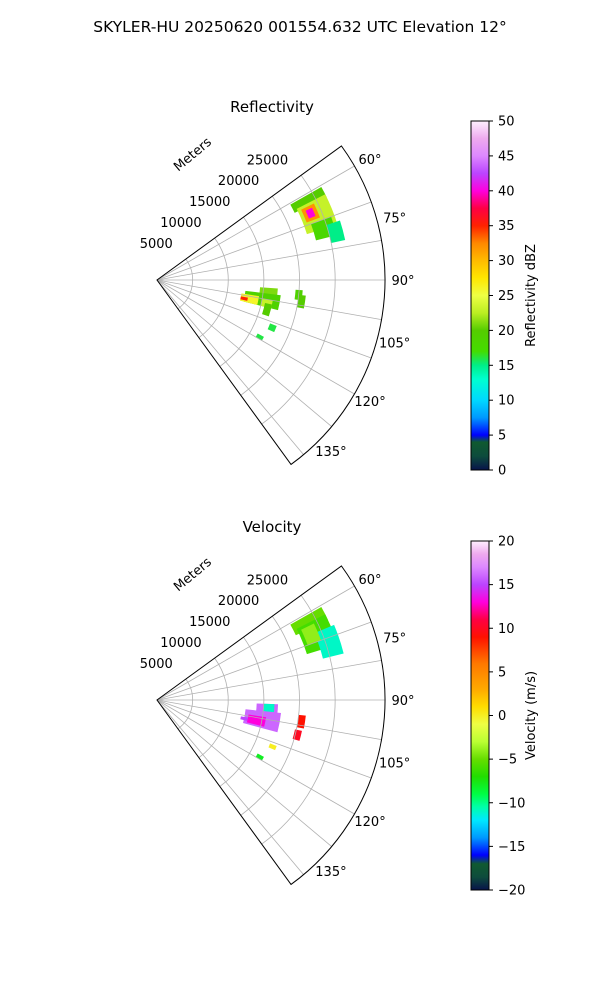 Image resolution: width=600 pixels, height=1000 pixels. What do you see at coordinates (511, 891) in the screenshot?
I see `colorbar-tick-label: −20` at bounding box center [511, 891].